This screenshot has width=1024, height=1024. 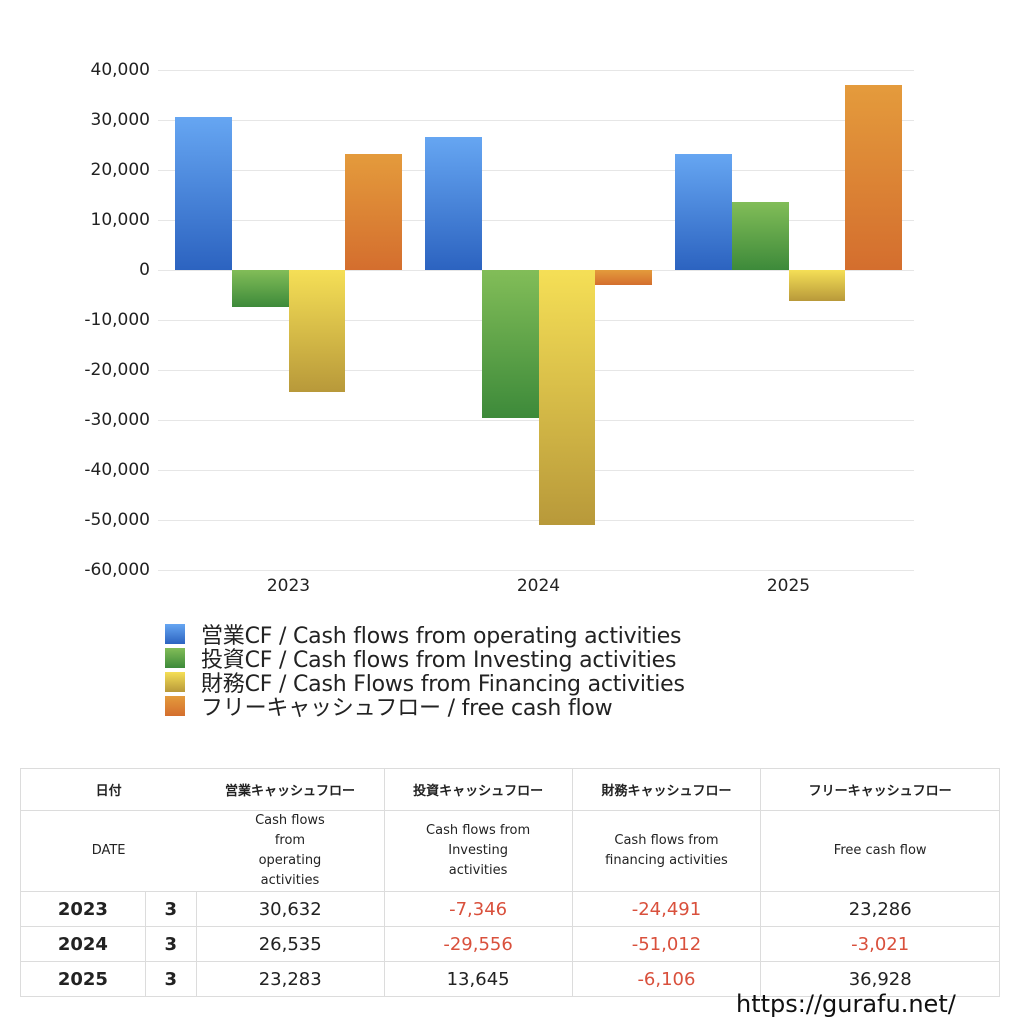 What do you see at coordinates (666, 944) in the screenshot?
I see `cell-financing: -51,012` at bounding box center [666, 944].